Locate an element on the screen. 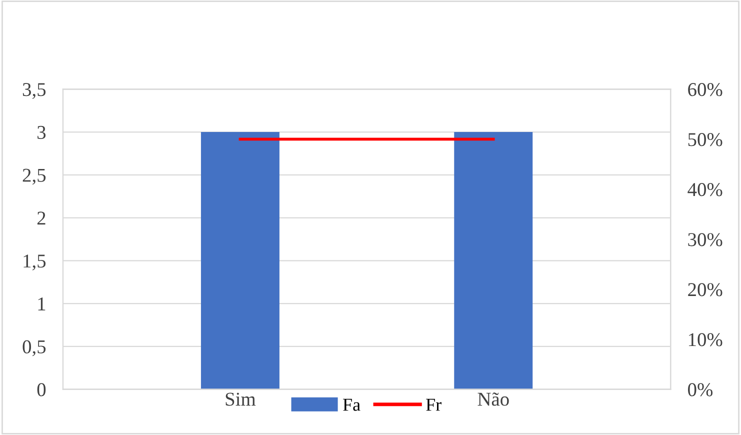 This screenshot has width=741, height=435. y-tick-label: 0 is located at coordinates (41, 389).